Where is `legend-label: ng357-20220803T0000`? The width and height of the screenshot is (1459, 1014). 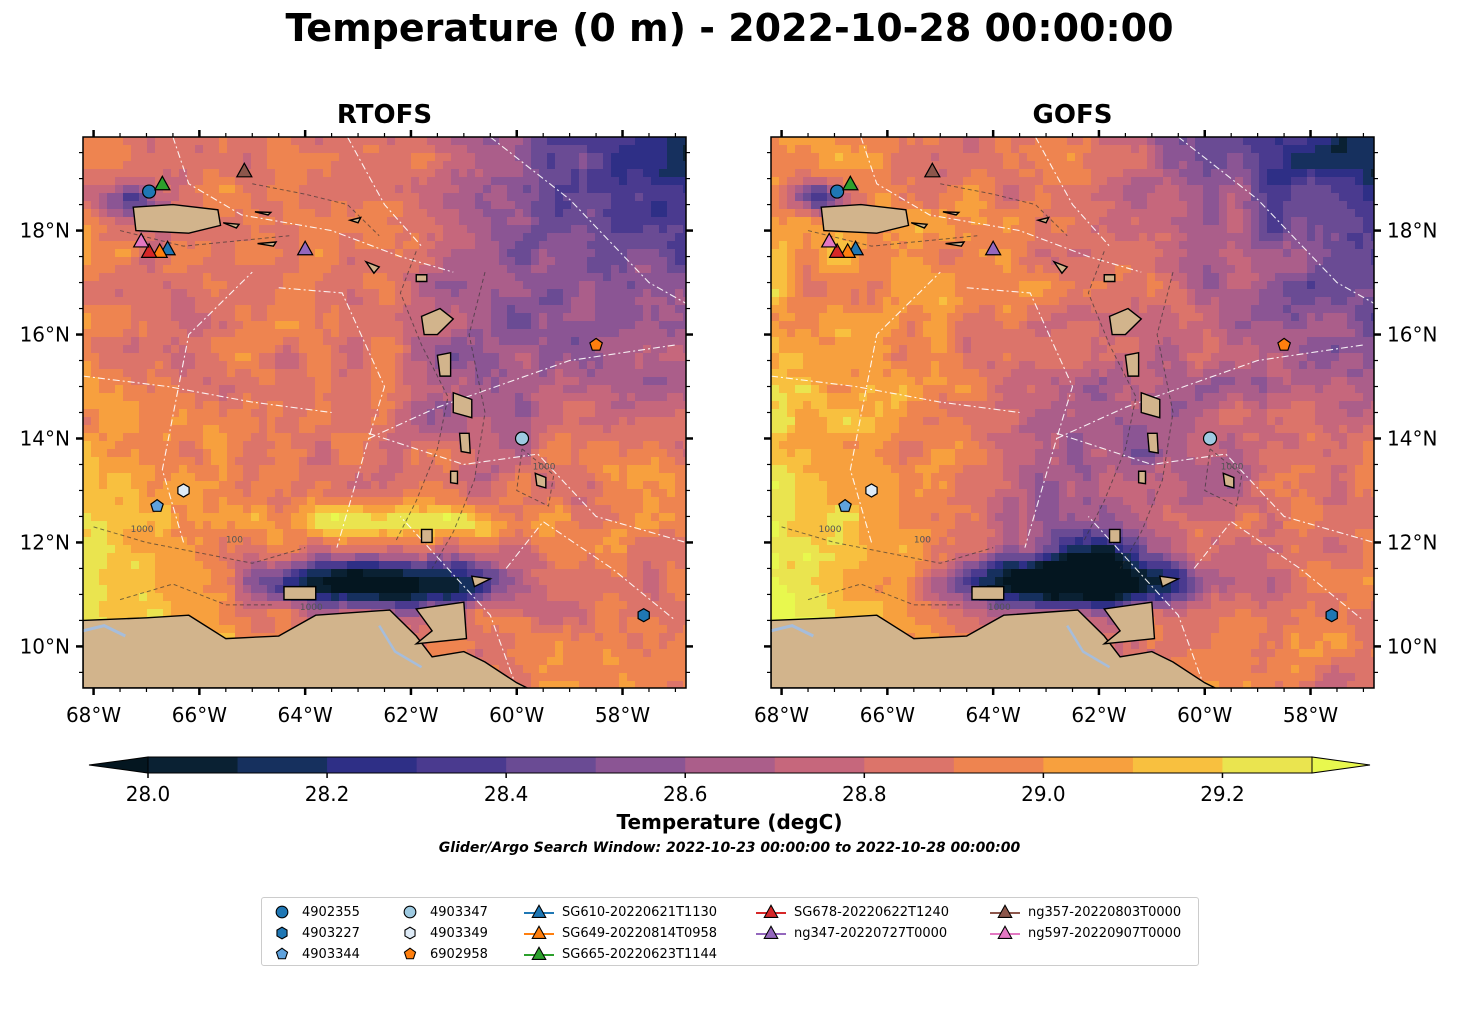 legend-label: ng357-20220803T0000 is located at coordinates (1105, 912).